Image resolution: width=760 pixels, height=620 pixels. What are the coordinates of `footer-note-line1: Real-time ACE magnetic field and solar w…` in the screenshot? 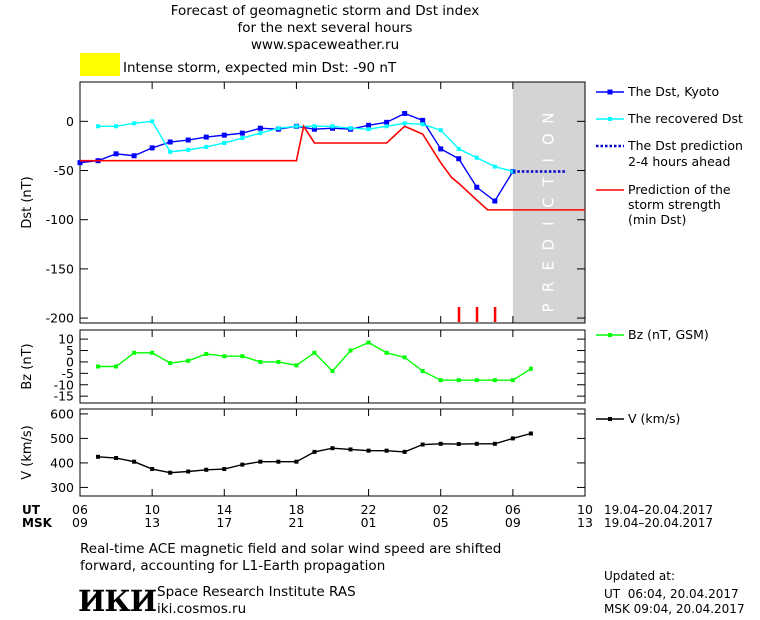 It's located at (291, 549).